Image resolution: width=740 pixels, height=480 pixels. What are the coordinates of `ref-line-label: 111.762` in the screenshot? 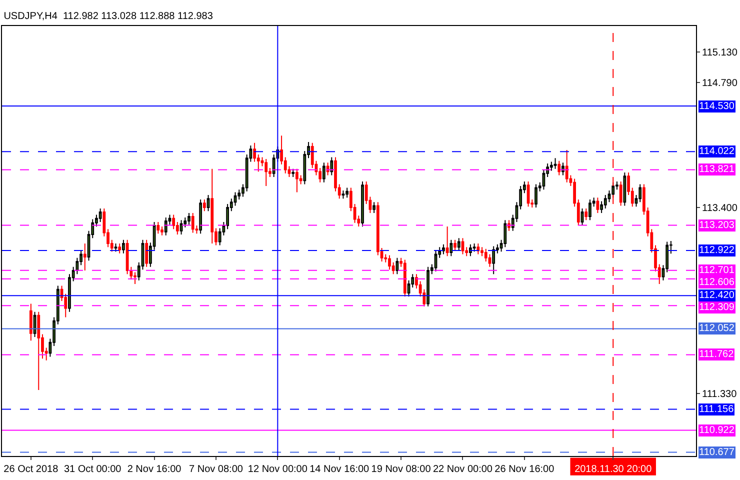 It's located at (716, 354).